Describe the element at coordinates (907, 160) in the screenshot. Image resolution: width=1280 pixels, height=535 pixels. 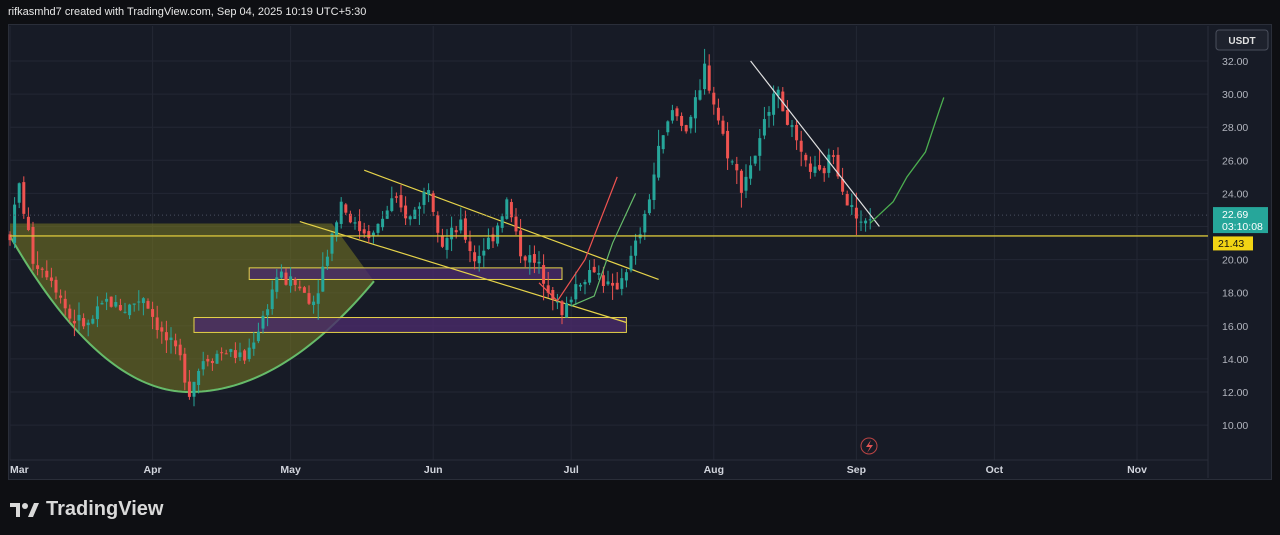
I see `projection-path` at that location.